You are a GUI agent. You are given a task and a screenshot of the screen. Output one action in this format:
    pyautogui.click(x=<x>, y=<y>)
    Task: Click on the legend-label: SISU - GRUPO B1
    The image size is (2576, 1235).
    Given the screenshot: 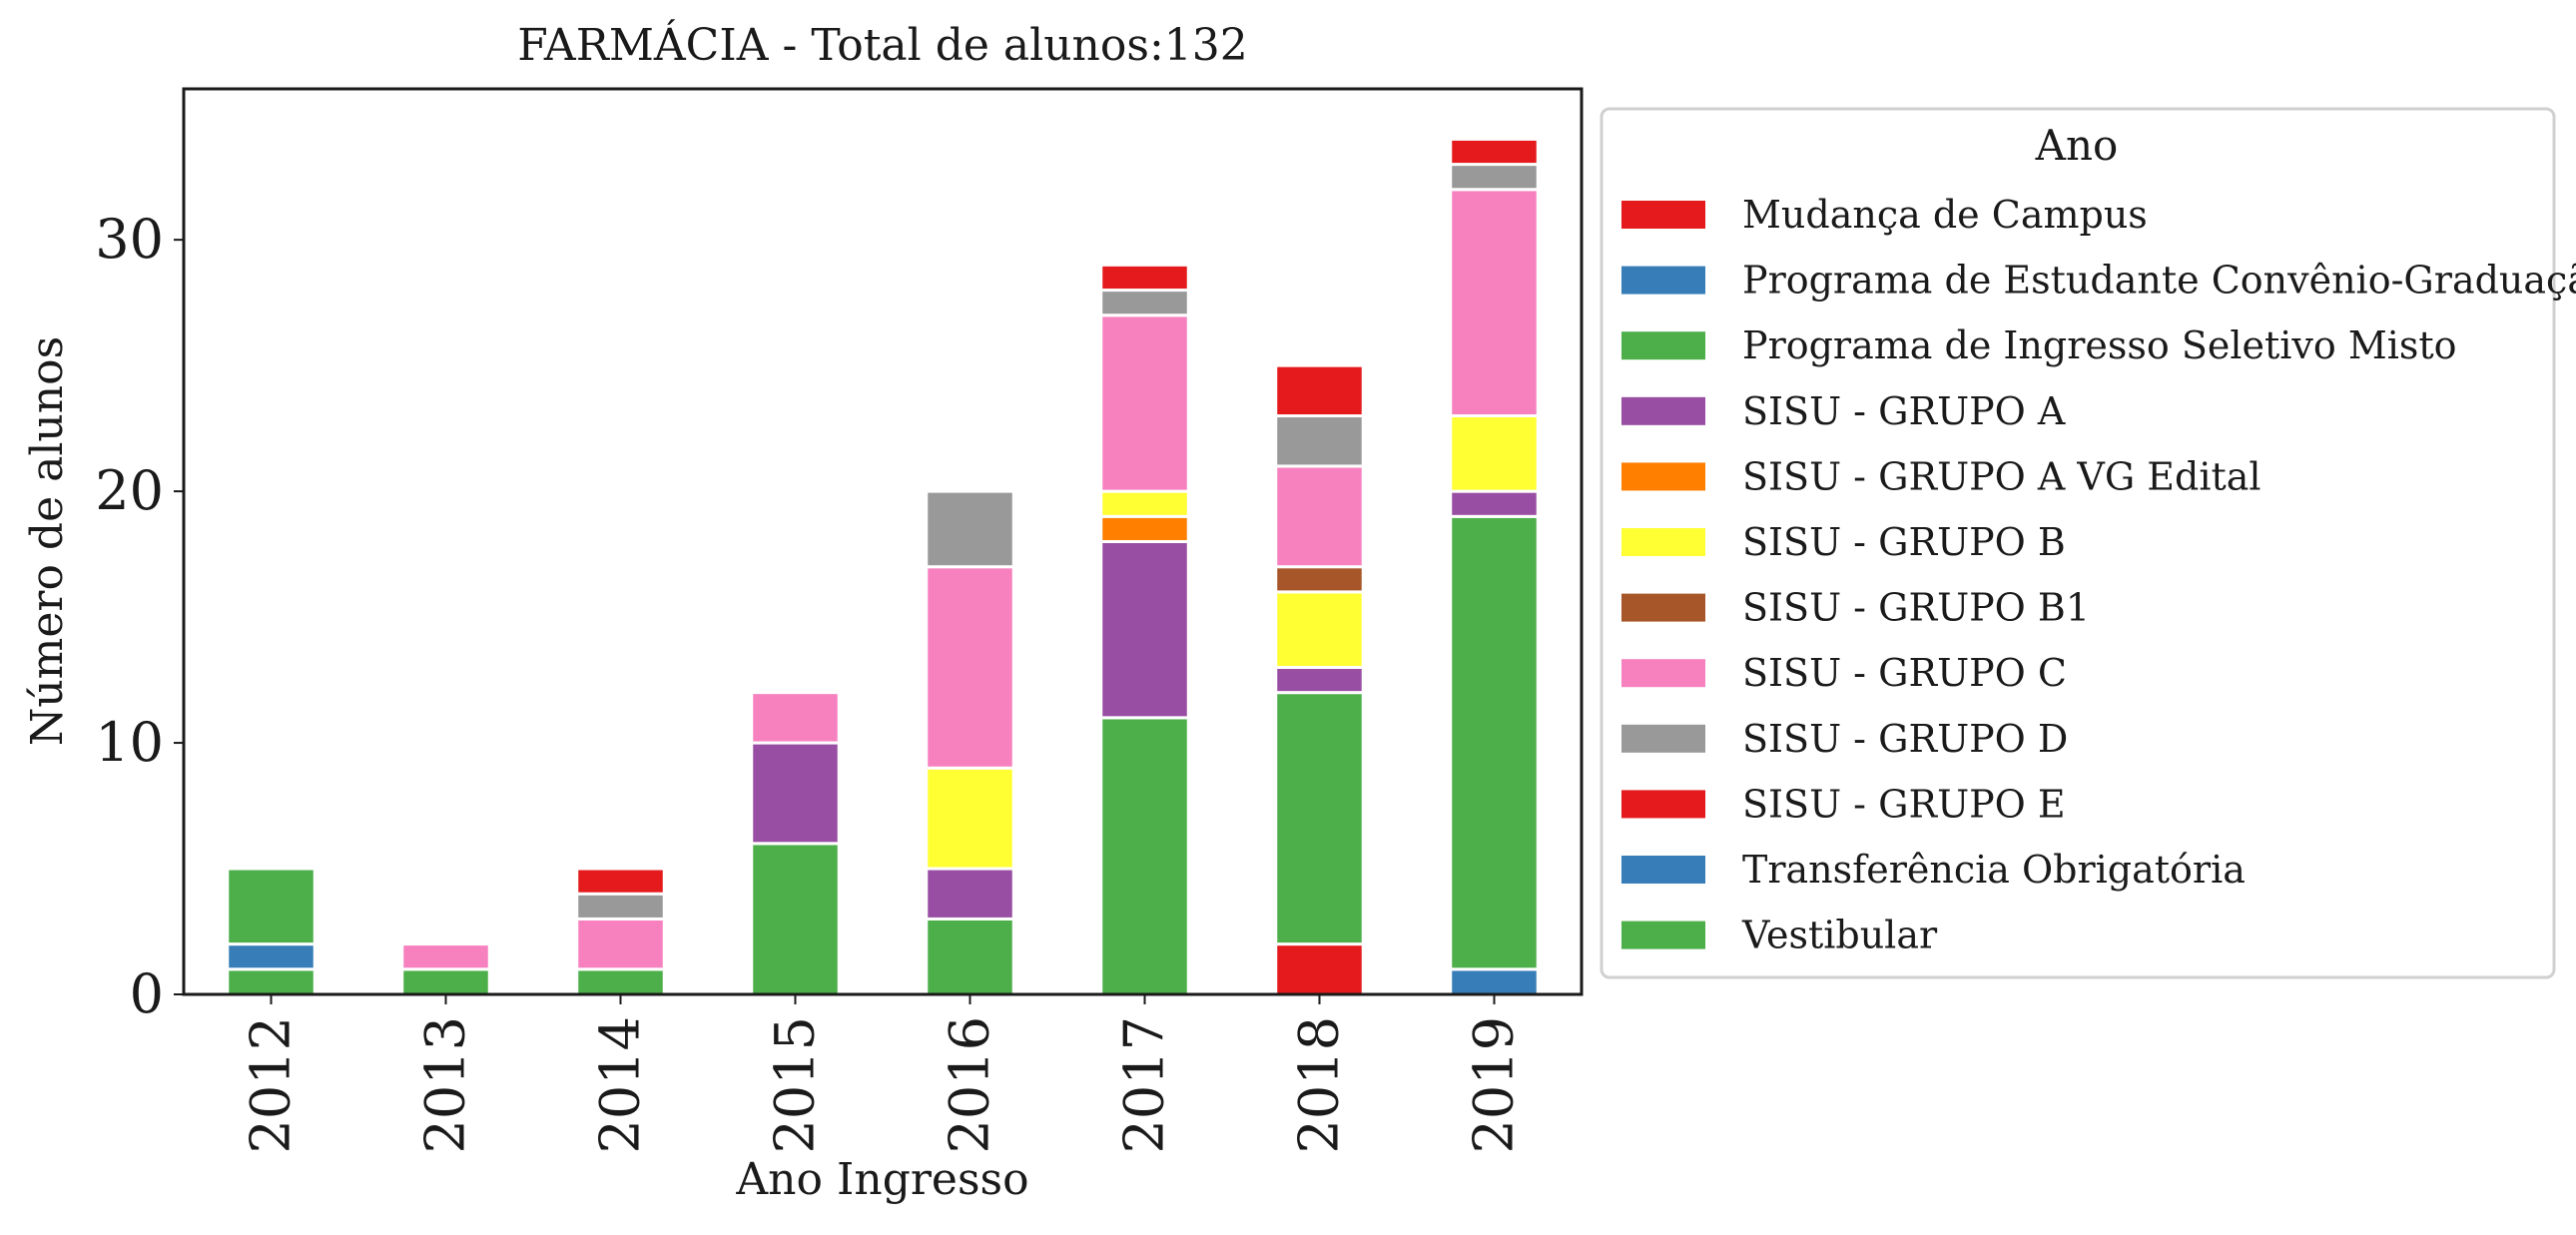 What is the action you would take?
    pyautogui.click(x=1916, y=608)
    